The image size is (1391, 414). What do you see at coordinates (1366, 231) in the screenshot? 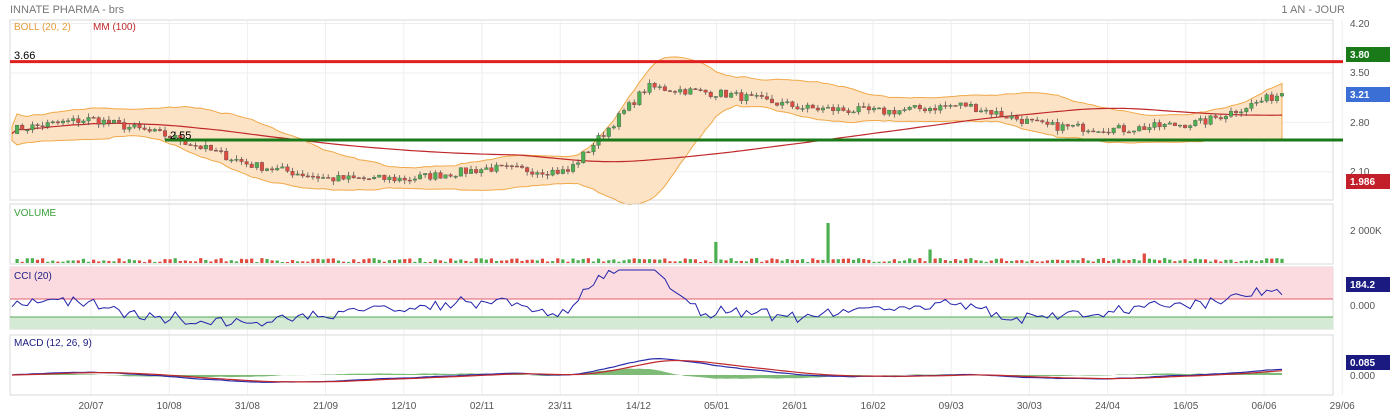
I see `volume-tick: 2 000K` at bounding box center [1366, 231].